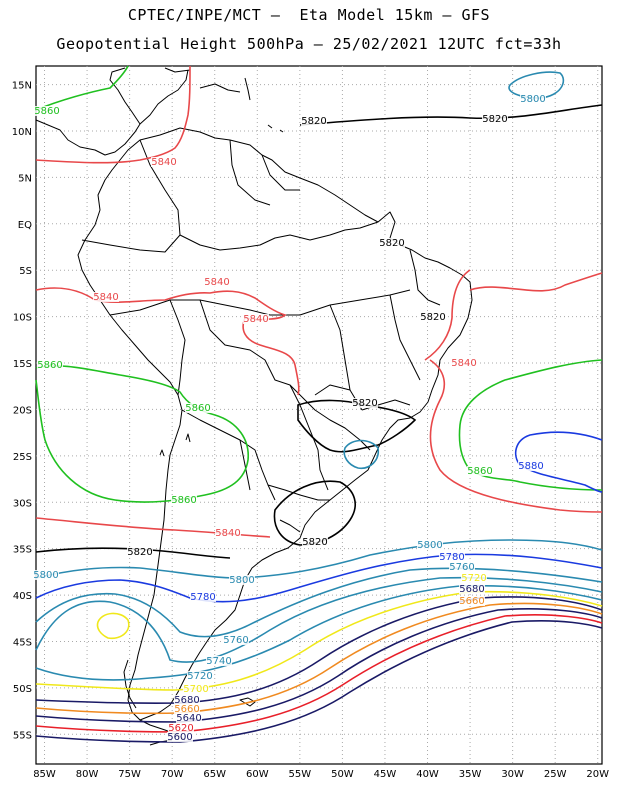 This screenshot has width=618, height=800. I want to click on contour-5840-atlantic, so click(536, 282).